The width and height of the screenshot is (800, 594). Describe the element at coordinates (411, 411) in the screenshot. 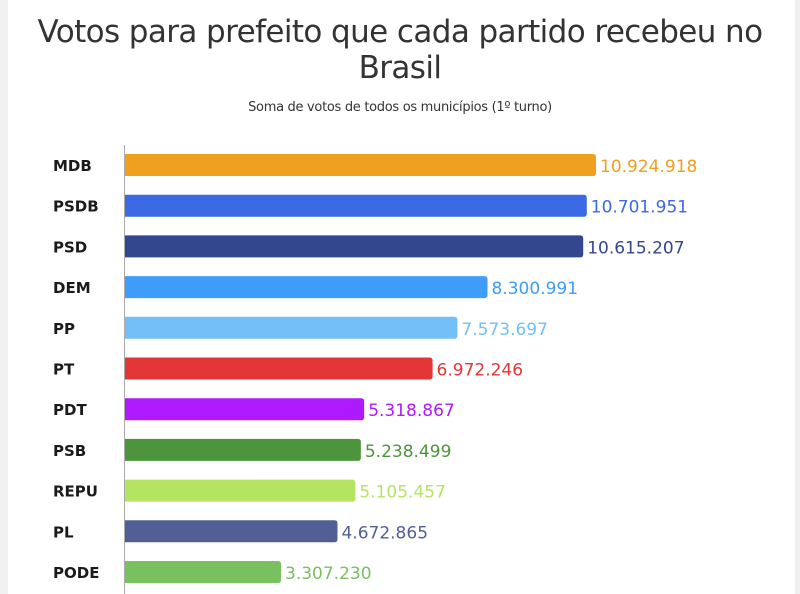

I see `value-label: 5.318.867` at that location.